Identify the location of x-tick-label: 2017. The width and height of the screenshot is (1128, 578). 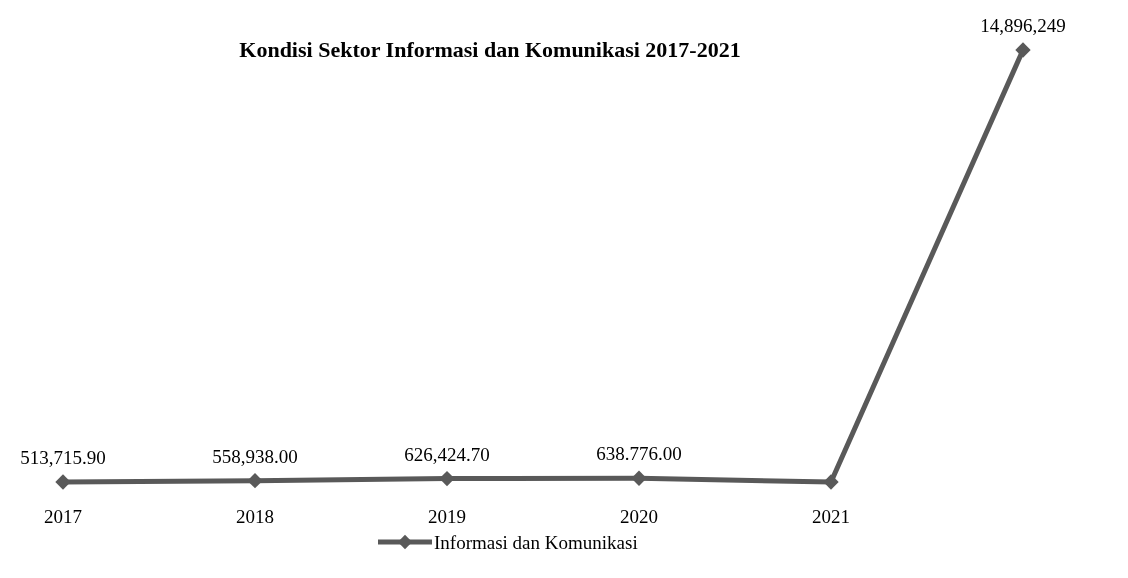
(63, 516).